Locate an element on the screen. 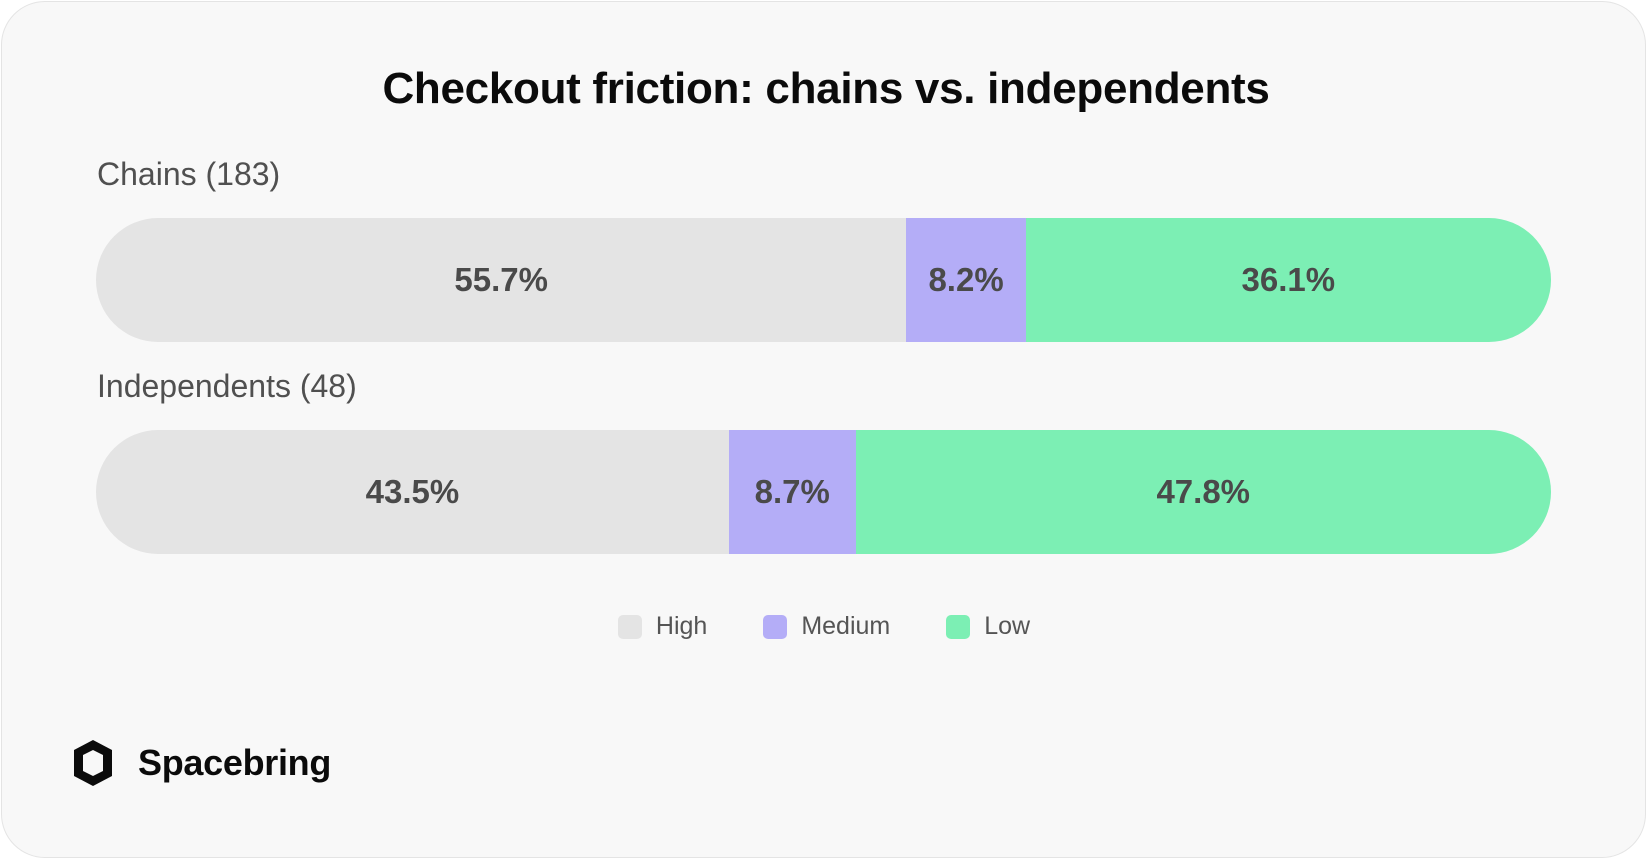 The height and width of the screenshot is (861, 1648). bar-segment-high: 55.7% is located at coordinates (501, 280).